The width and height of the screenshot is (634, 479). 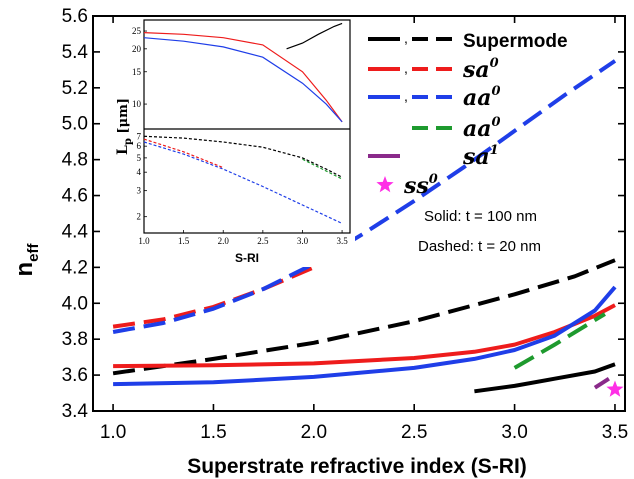 What do you see at coordinates (137, 104) in the screenshot?
I see `inset-top-y-tick-label-3: 10` at bounding box center [137, 104].